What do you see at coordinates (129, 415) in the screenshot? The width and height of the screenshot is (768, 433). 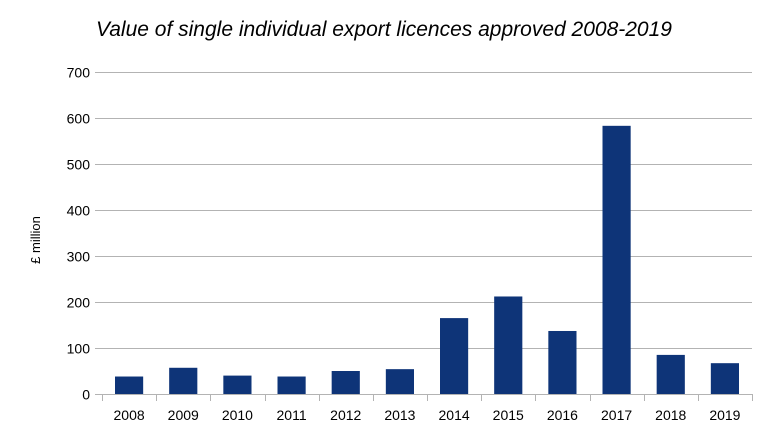 I see `x-tick-label: 2008` at bounding box center [129, 415].